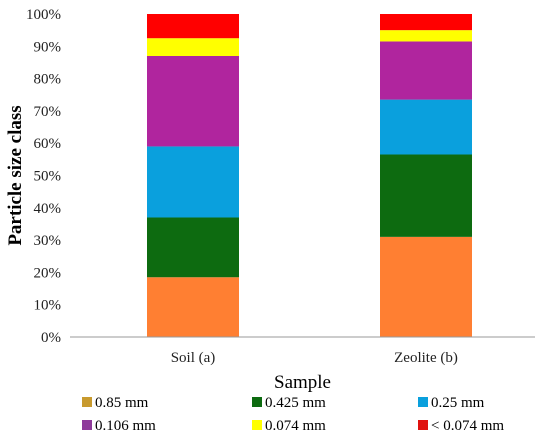 The width and height of the screenshot is (550, 442). What do you see at coordinates (48, 209) in the screenshot?
I see `y-tick-label: 40%` at bounding box center [48, 209].